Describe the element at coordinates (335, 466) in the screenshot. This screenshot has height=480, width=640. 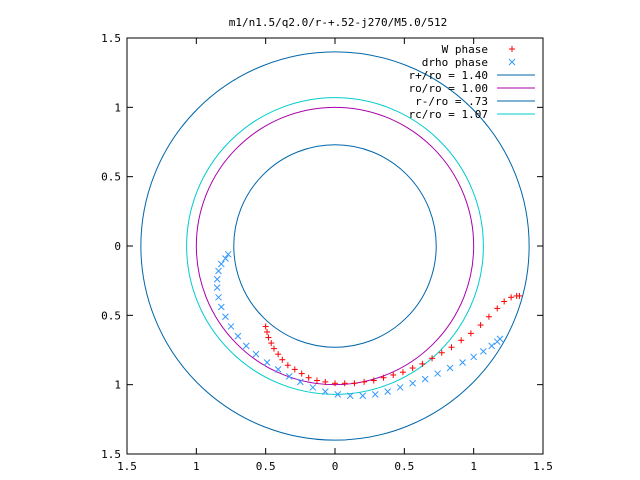
I see `x-tick-label: 0` at that location.